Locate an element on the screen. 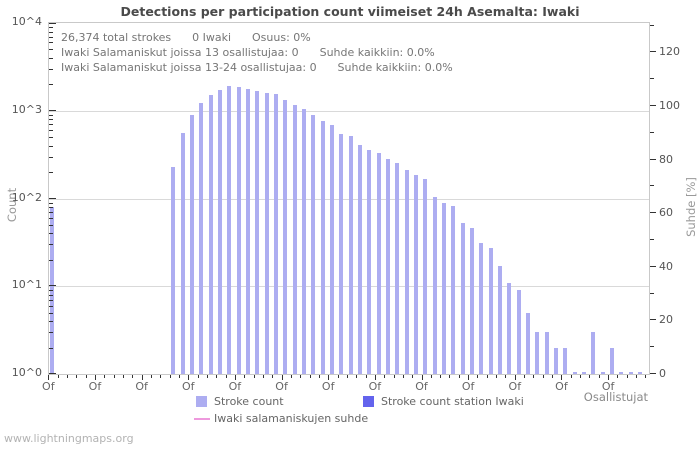 This screenshot has width=700, height=450. y-left-tick-label: 10^0 is located at coordinates (26, 372).